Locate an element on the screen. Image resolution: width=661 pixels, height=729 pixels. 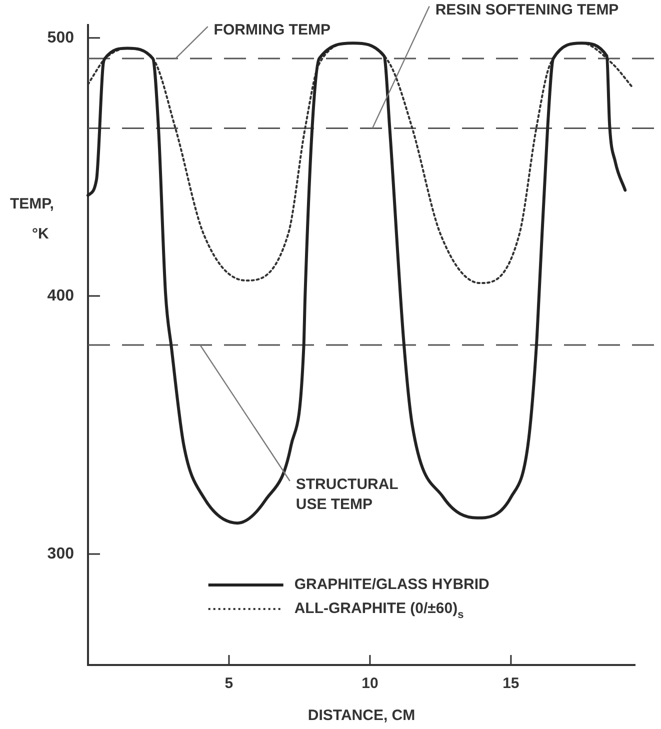
ref-line-label: STRUCTURAL USE TEMP is located at coordinates (347, 495).